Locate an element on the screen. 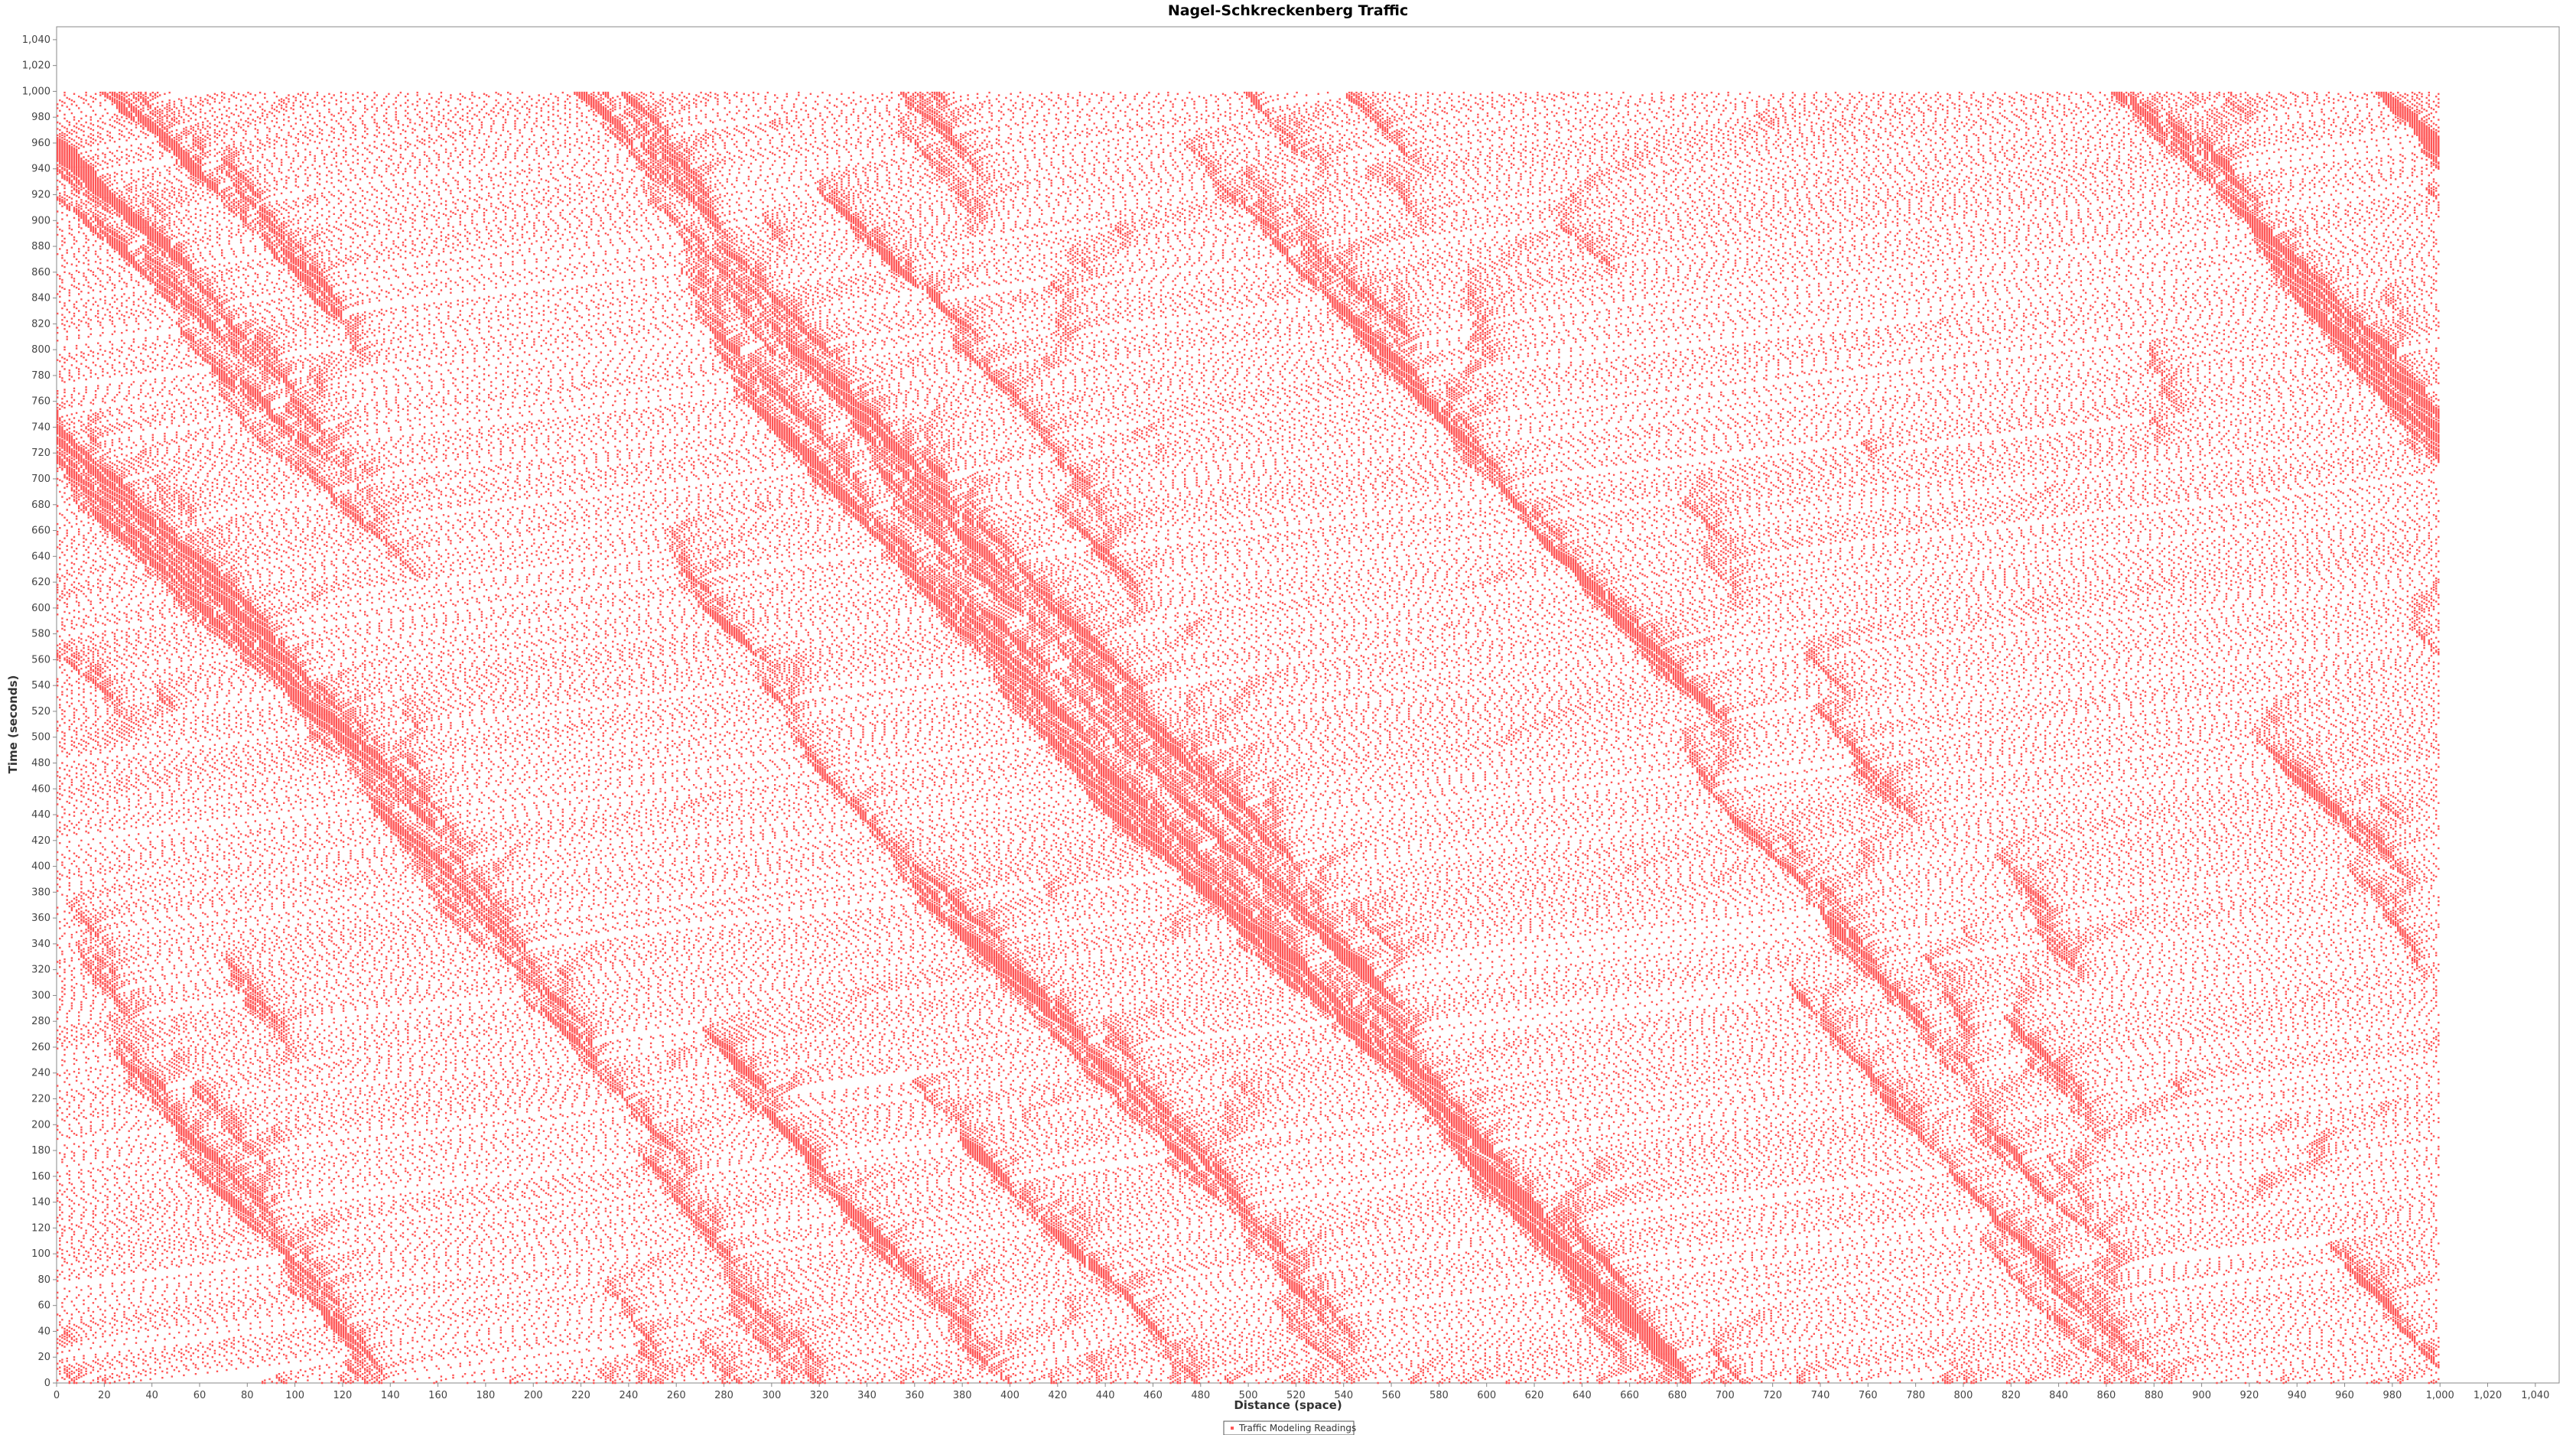  y-tick-label: 20 is located at coordinates (43, 1358).